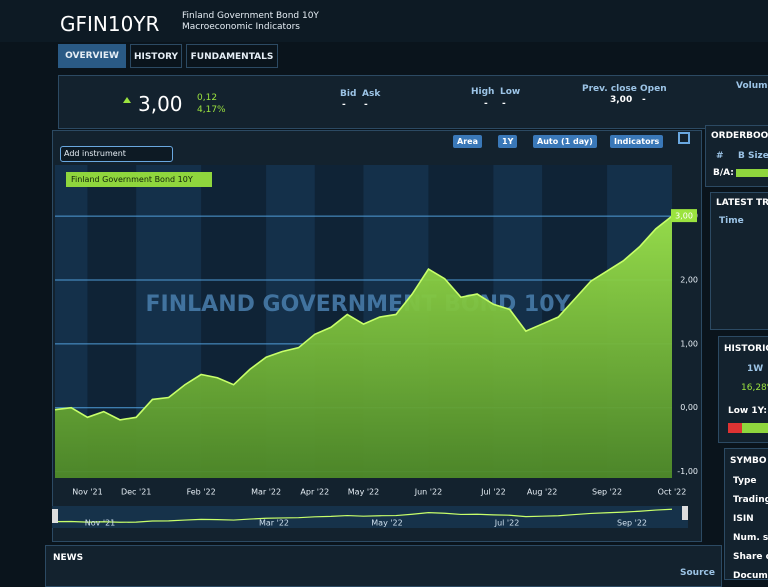 This screenshot has height=587, width=768. What do you see at coordinates (653, 89) in the screenshot?
I see `field-label: Open` at bounding box center [653, 89].